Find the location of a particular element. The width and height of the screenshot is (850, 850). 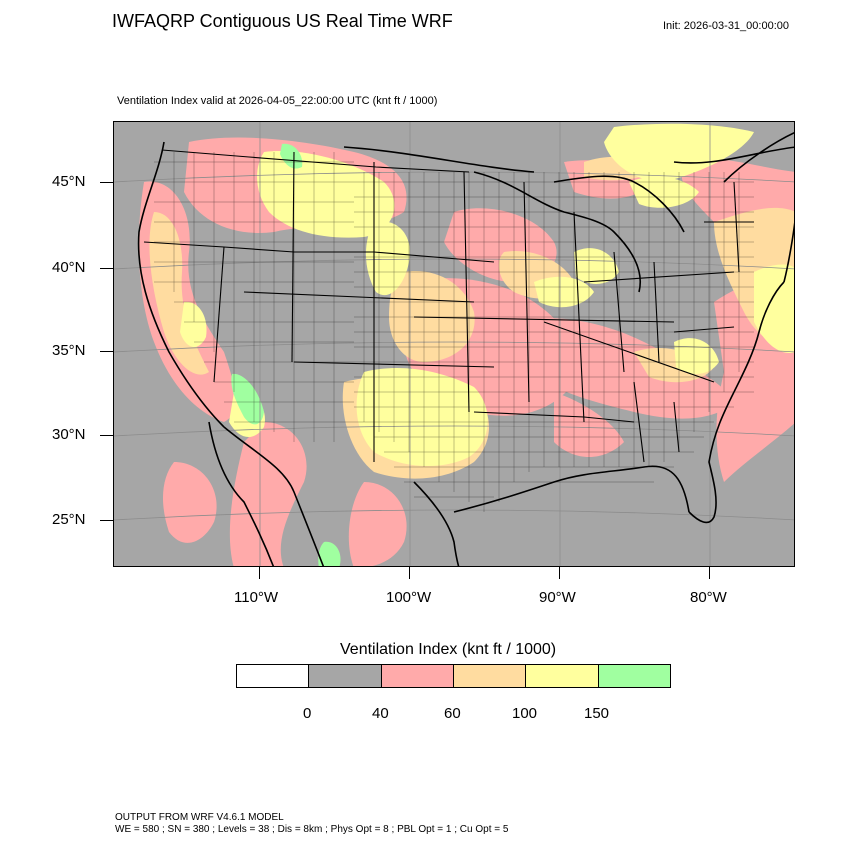

colorbar-tick-label: 100 is located at coordinates (525, 713).